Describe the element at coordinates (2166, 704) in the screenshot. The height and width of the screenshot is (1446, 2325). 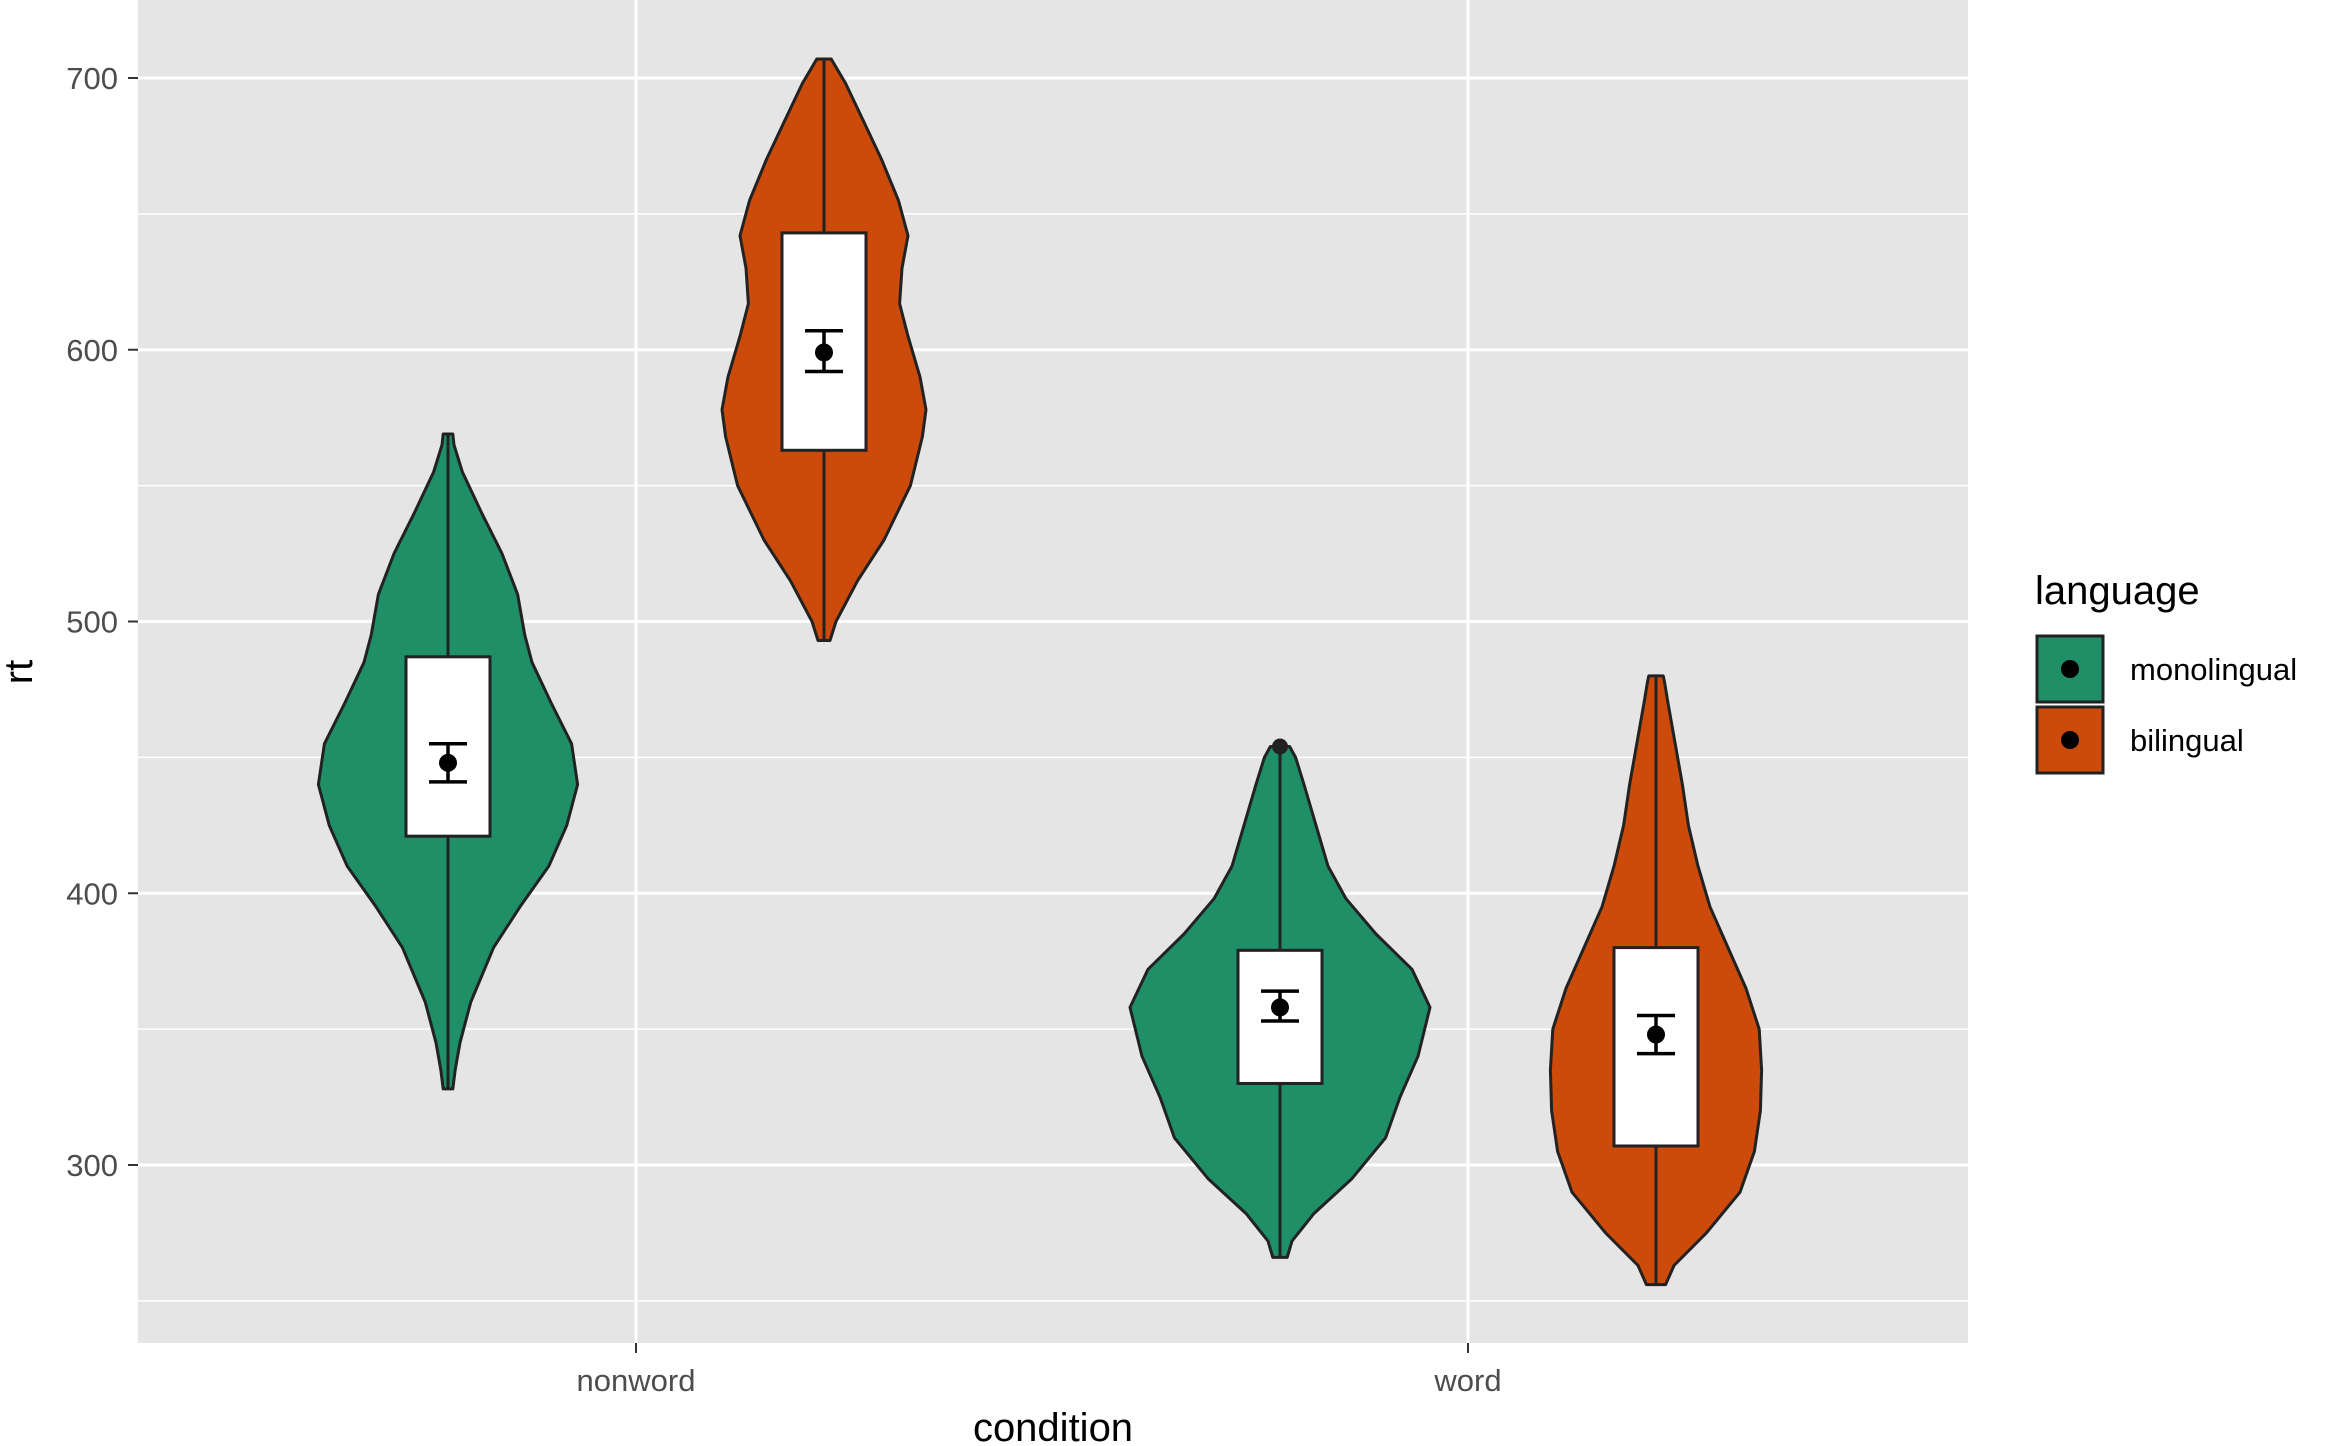
I see `legend-items: monolingual bilingual` at that location.